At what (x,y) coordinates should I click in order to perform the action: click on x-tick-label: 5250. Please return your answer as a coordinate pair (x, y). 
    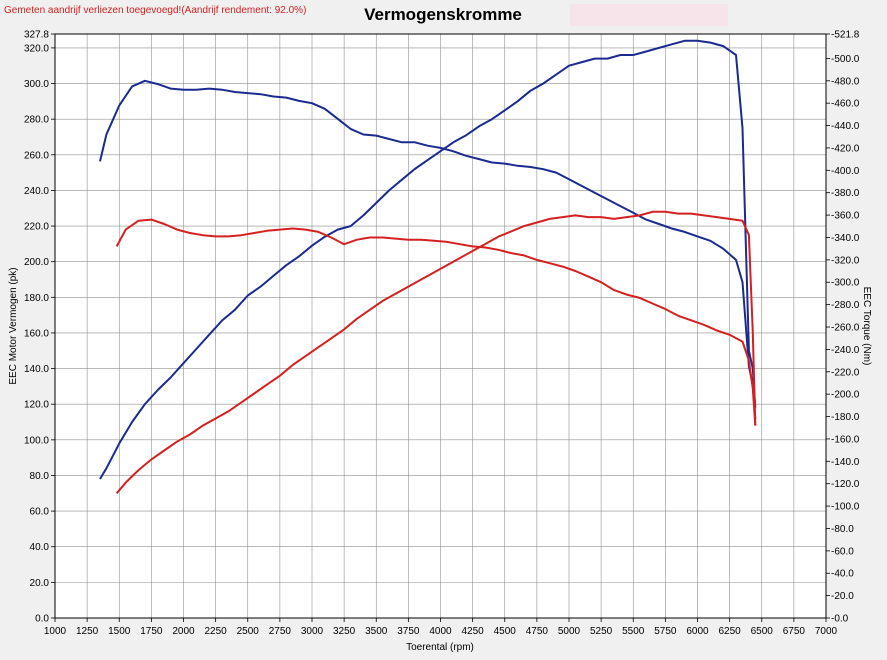
    Looking at the image, I should click on (601, 631).